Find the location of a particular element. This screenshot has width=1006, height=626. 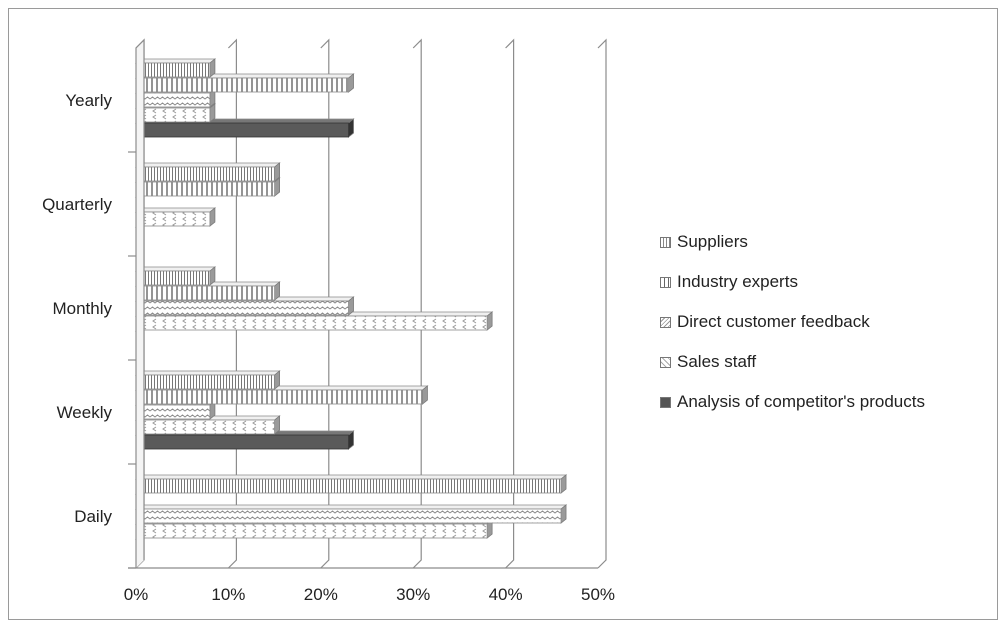

legend-item-analysis-competitors: Analysis of competitor's products is located at coordinates (792, 402).